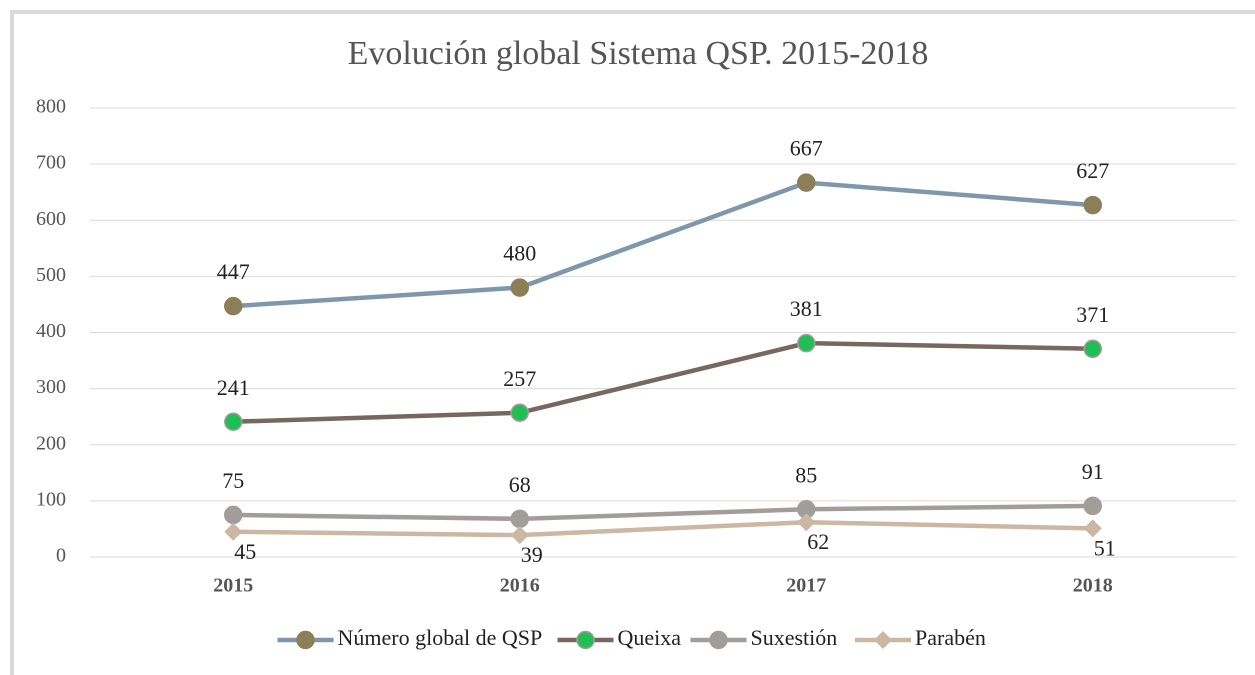 This screenshot has width=1255, height=675. I want to click on x-tick-label: 2018, so click(1093, 586).